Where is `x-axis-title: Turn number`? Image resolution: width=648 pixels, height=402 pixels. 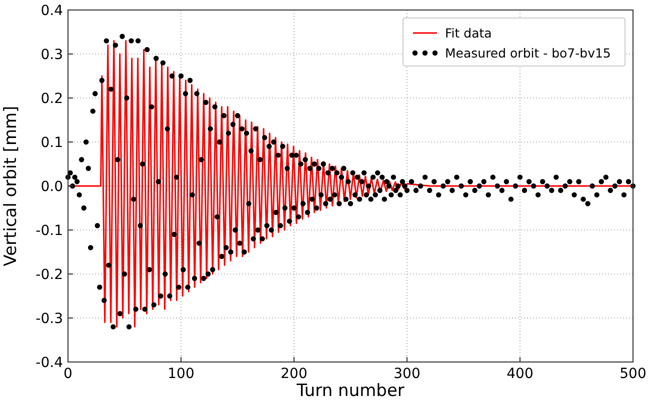 x-axis-title: Turn number is located at coordinates (350, 391).